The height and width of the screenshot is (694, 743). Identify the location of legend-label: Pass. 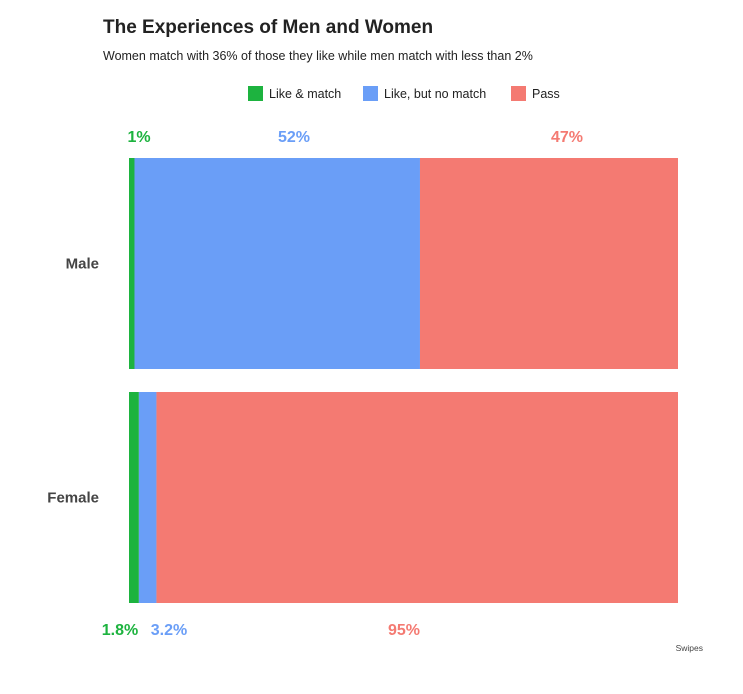
(546, 94).